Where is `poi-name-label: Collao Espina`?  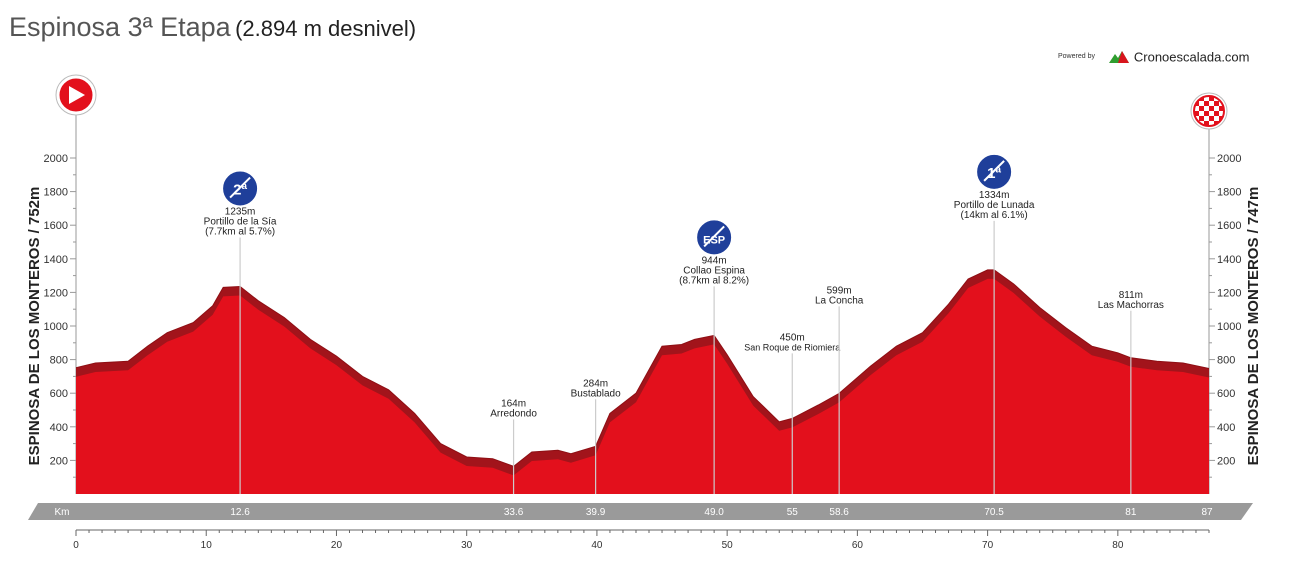
poi-name-label: Collao Espina is located at coordinates (714, 270).